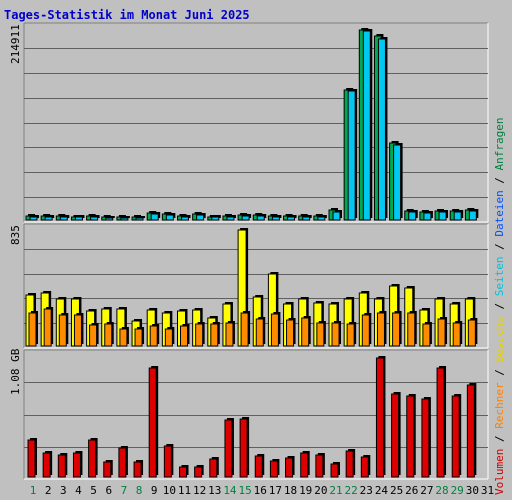 This screenshot has width=512, height=500. What do you see at coordinates (411, 490) in the screenshot?
I see `x-tick-label: 26` at bounding box center [411, 490].